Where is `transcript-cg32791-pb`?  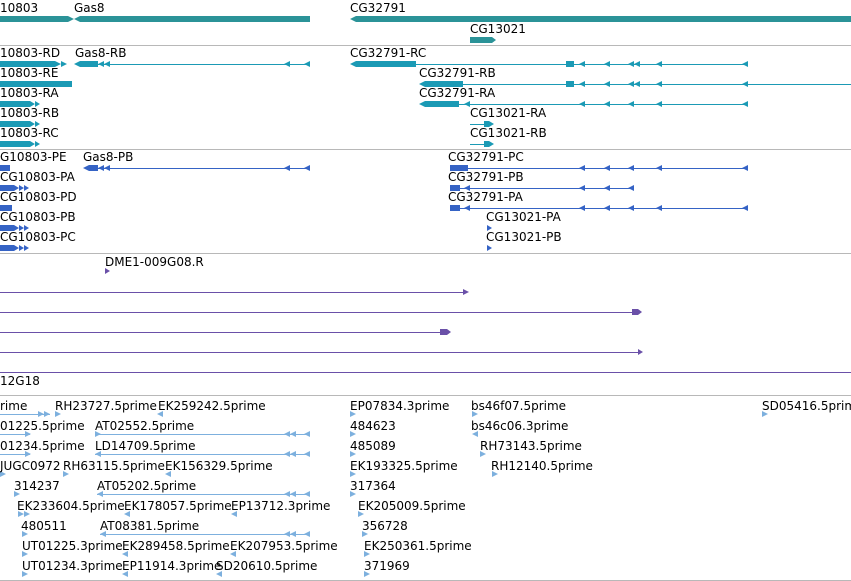
transcript-cg32791-pb is located at coordinates (542, 188).